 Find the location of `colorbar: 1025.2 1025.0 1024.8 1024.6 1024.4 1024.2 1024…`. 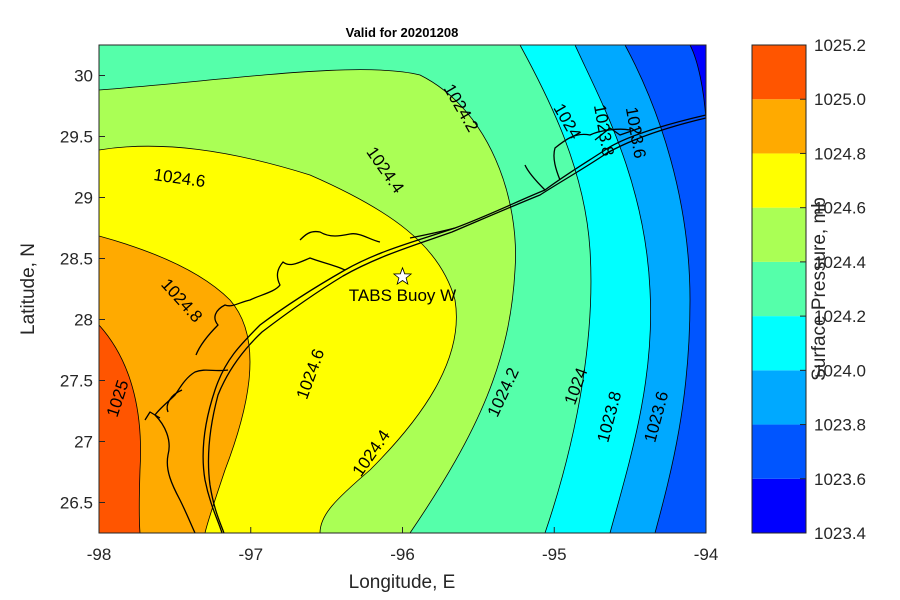

colorbar: 1025.2 1025.0 1024.8 1024.6 1024.4 1024.2 1024… is located at coordinates (808, 289).